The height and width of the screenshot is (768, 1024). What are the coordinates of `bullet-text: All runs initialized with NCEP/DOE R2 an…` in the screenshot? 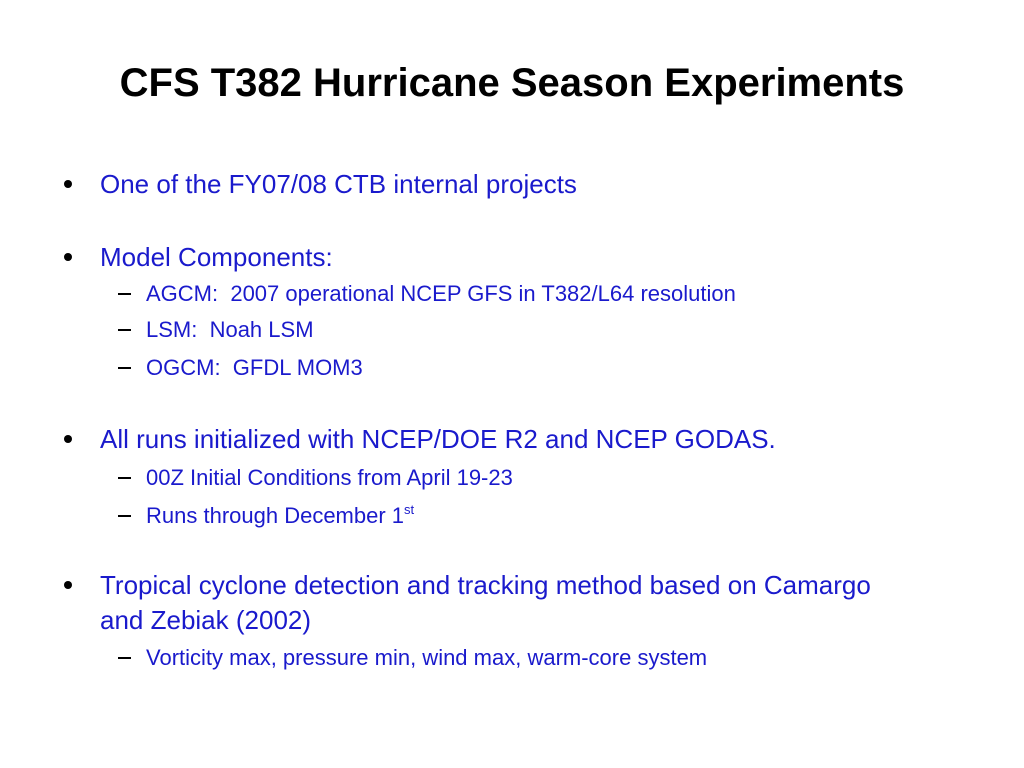 It's located at (438, 439).